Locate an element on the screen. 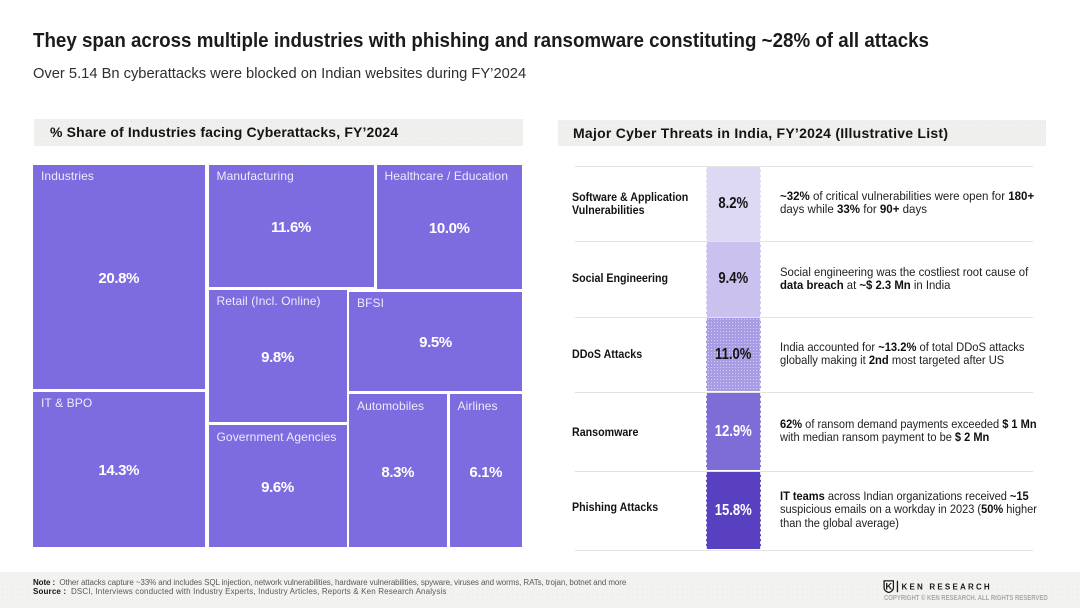  svg-text: KEN RESEARCH is located at coordinates (947, 587).